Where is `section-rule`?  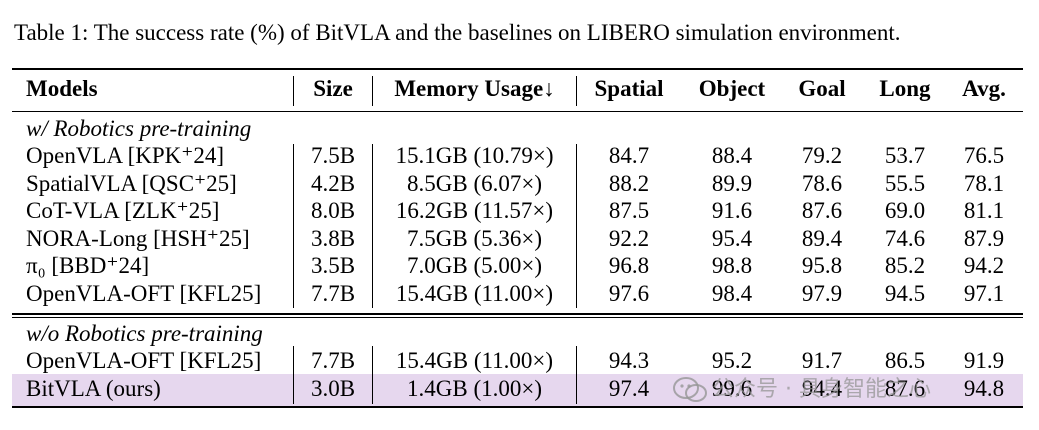 section-rule is located at coordinates (517, 314).